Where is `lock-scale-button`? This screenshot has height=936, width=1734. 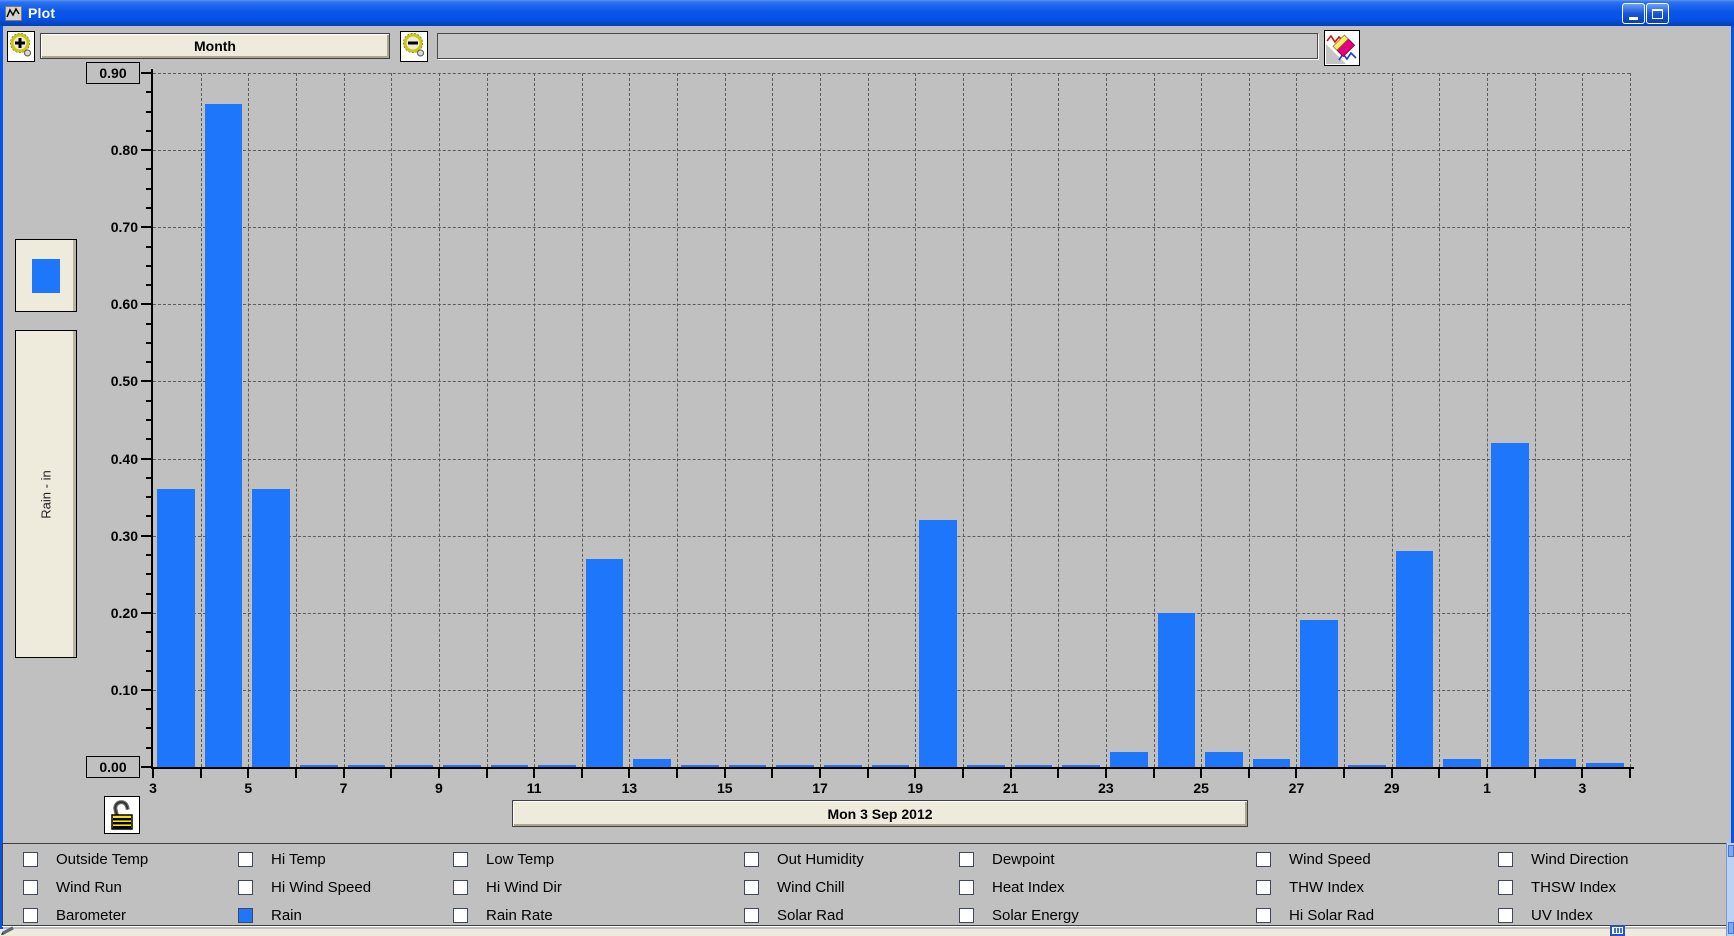 lock-scale-button is located at coordinates (122, 815).